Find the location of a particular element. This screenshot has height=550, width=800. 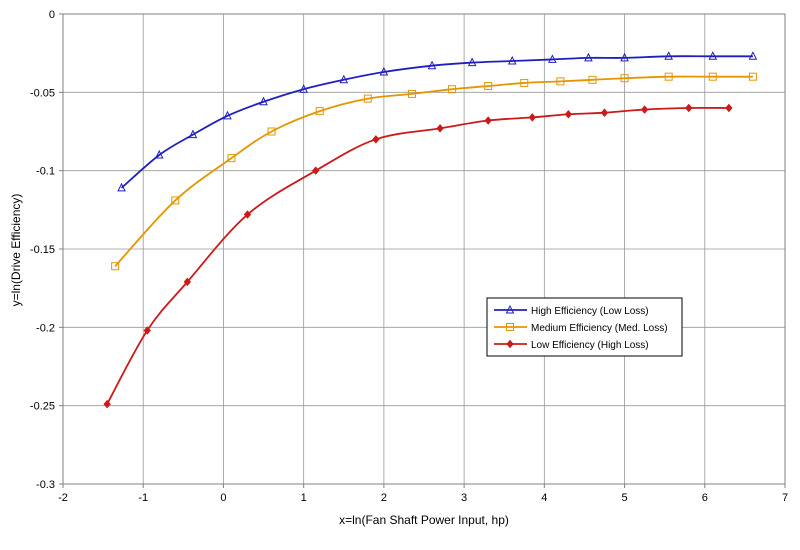

x-tick-label: 5 is located at coordinates (624, 498).